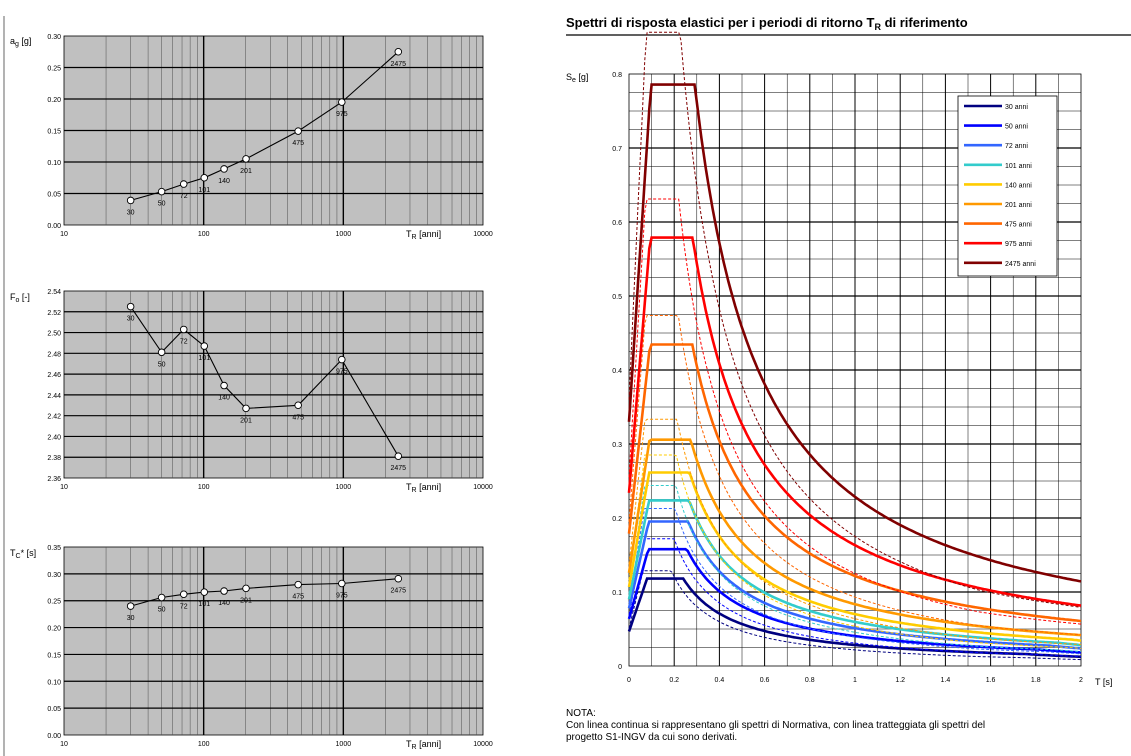 The height and width of the screenshot is (756, 1131). Describe the element at coordinates (1036, 680) in the screenshot. I see `x-tick-label: 1.8` at that location.